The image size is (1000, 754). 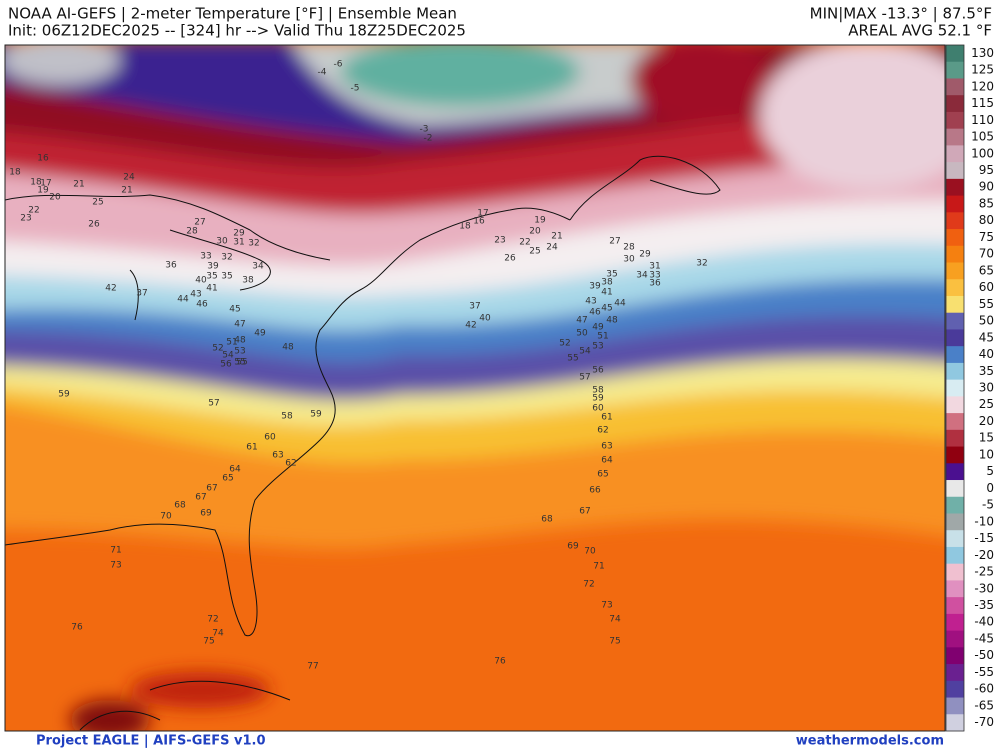 What do you see at coordinates (115, 566) in the screenshot?
I see `temperature-label: 73` at bounding box center [115, 566].